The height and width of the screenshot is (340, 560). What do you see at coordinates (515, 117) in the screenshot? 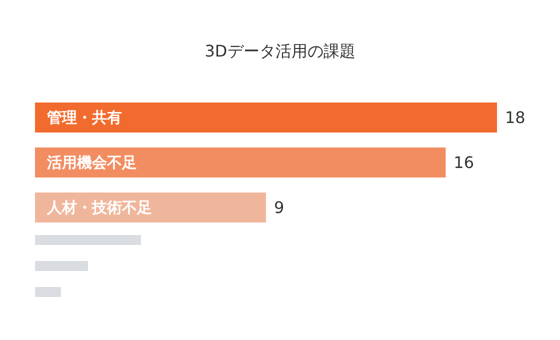
I see `data-label: 18` at bounding box center [515, 117].